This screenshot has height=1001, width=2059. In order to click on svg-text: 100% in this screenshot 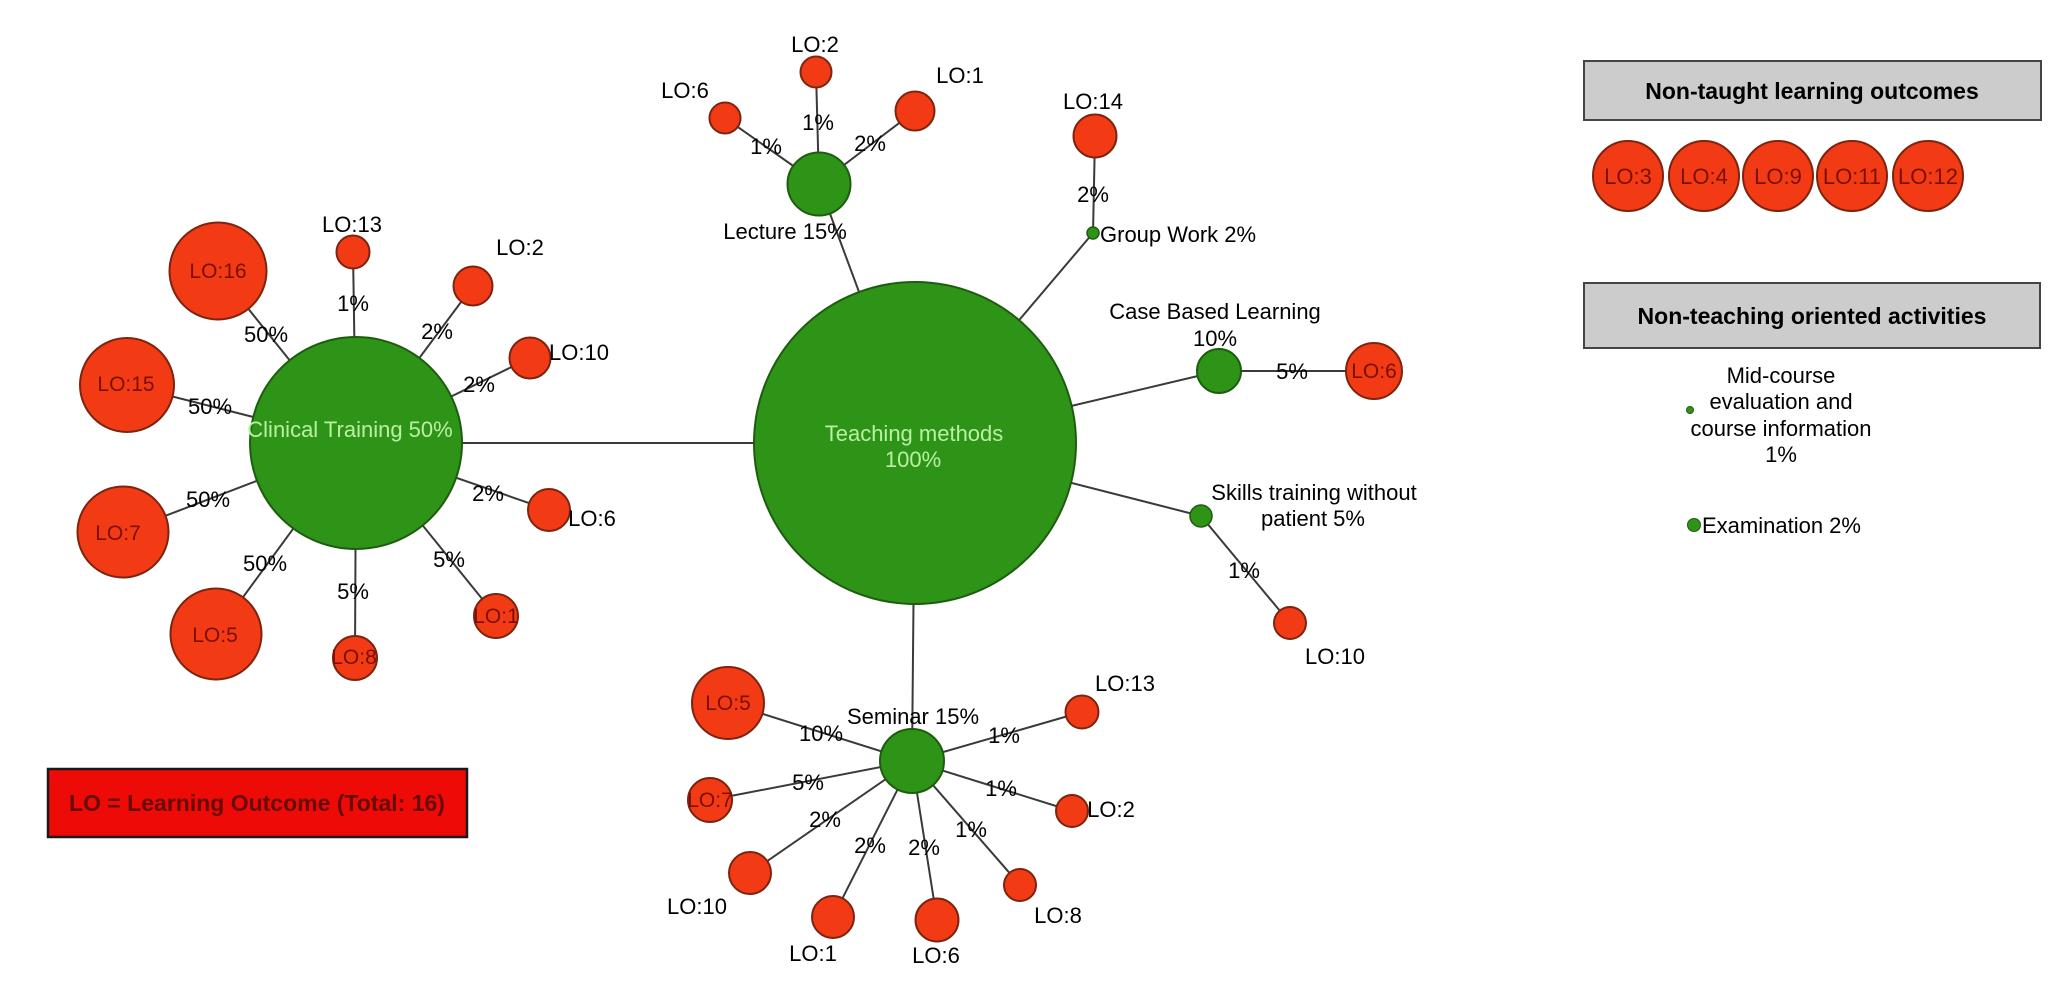, I will do `click(913, 459)`.